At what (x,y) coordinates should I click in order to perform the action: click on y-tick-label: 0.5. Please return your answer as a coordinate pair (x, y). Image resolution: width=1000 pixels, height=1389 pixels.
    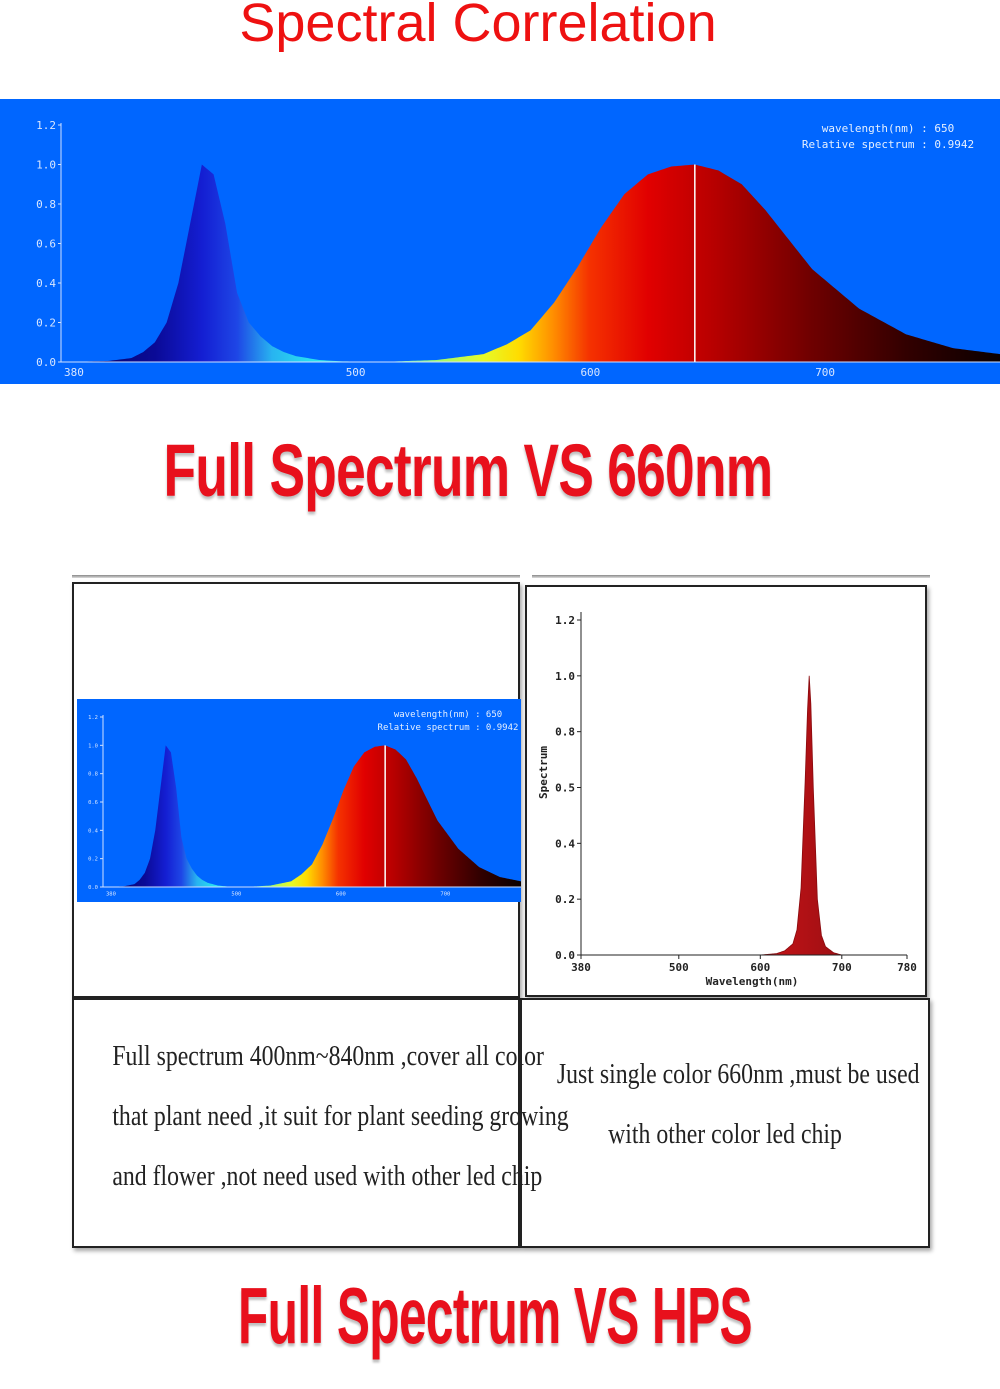
    Looking at the image, I should click on (565, 788).